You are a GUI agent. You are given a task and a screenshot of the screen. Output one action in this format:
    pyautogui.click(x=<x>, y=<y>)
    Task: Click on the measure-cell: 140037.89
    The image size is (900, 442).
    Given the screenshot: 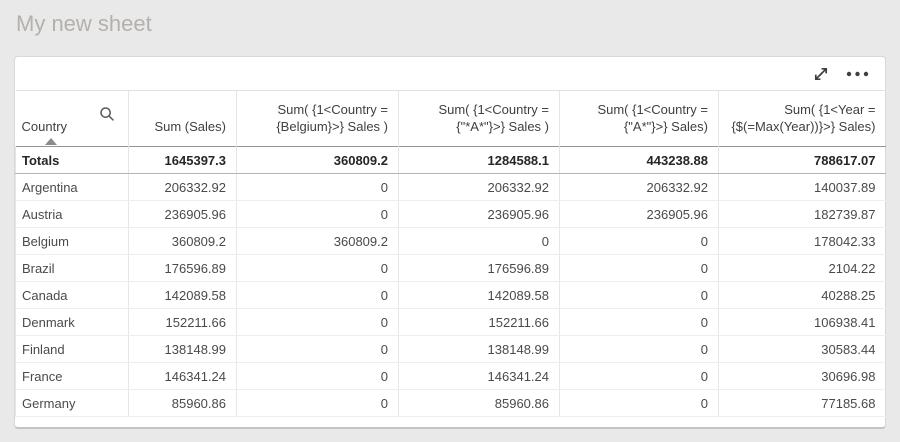 What is the action you would take?
    pyautogui.click(x=802, y=187)
    